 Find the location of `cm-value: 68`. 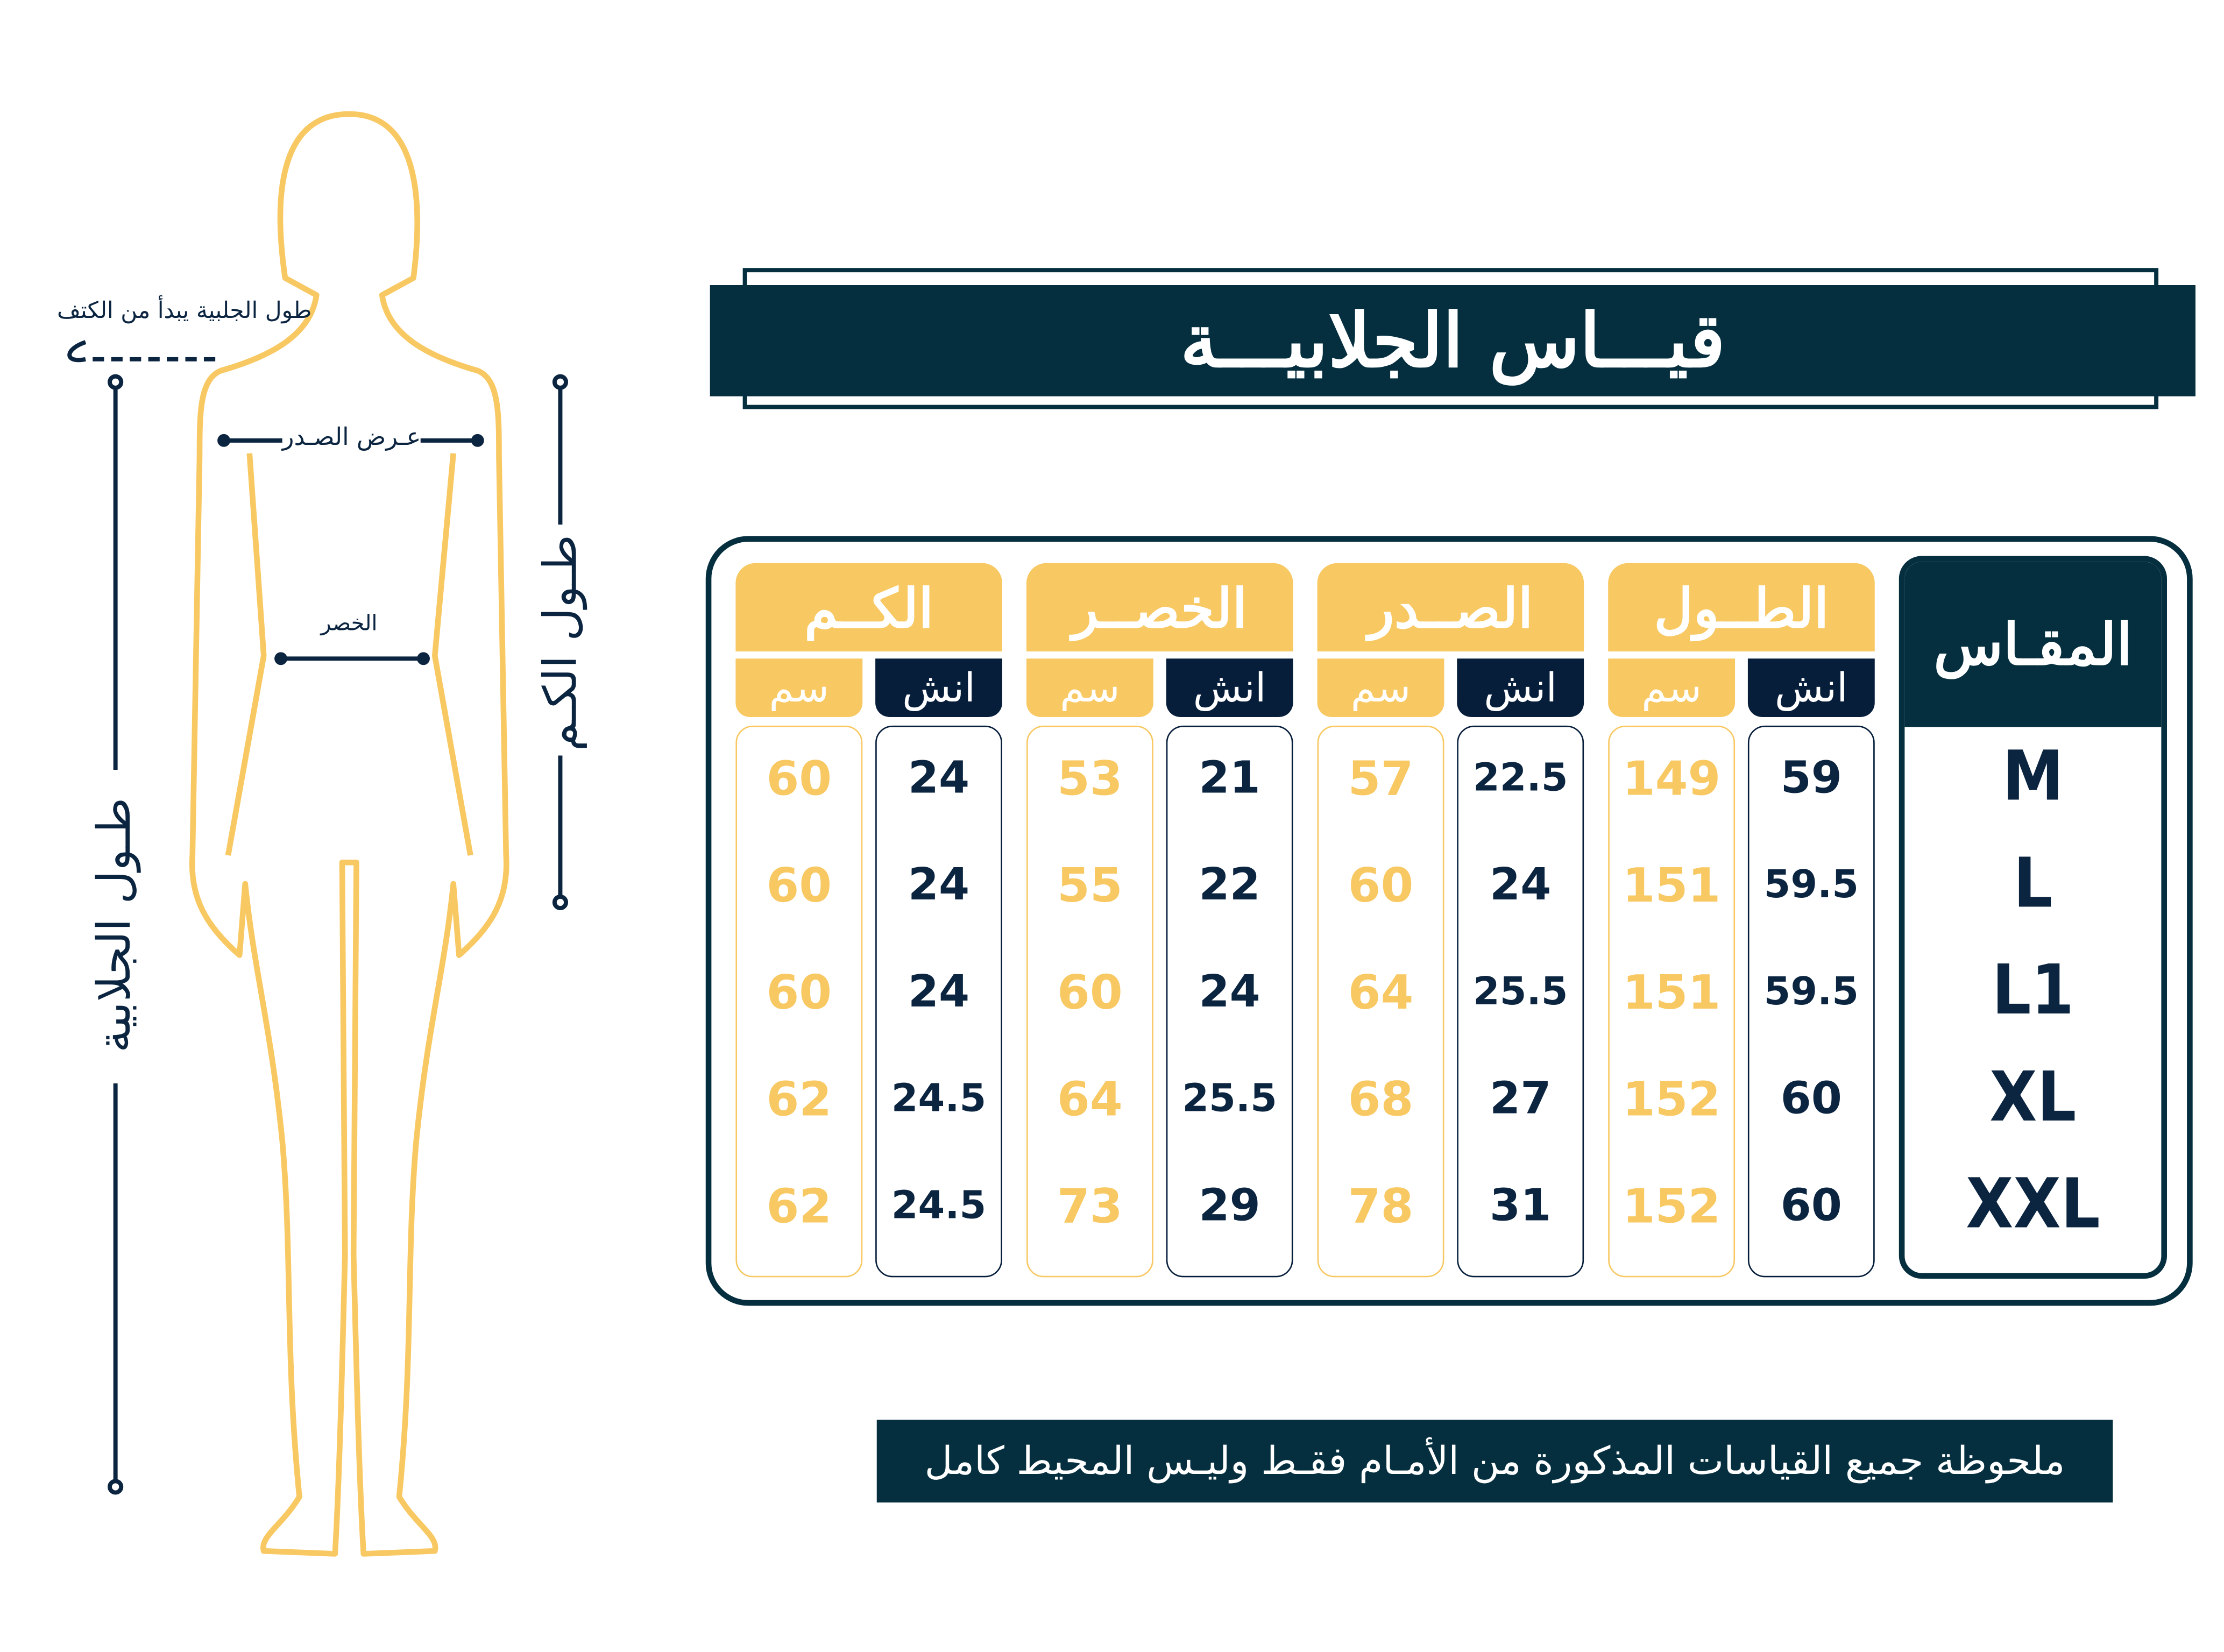

cm-value: 68 is located at coordinates (1381, 1099).